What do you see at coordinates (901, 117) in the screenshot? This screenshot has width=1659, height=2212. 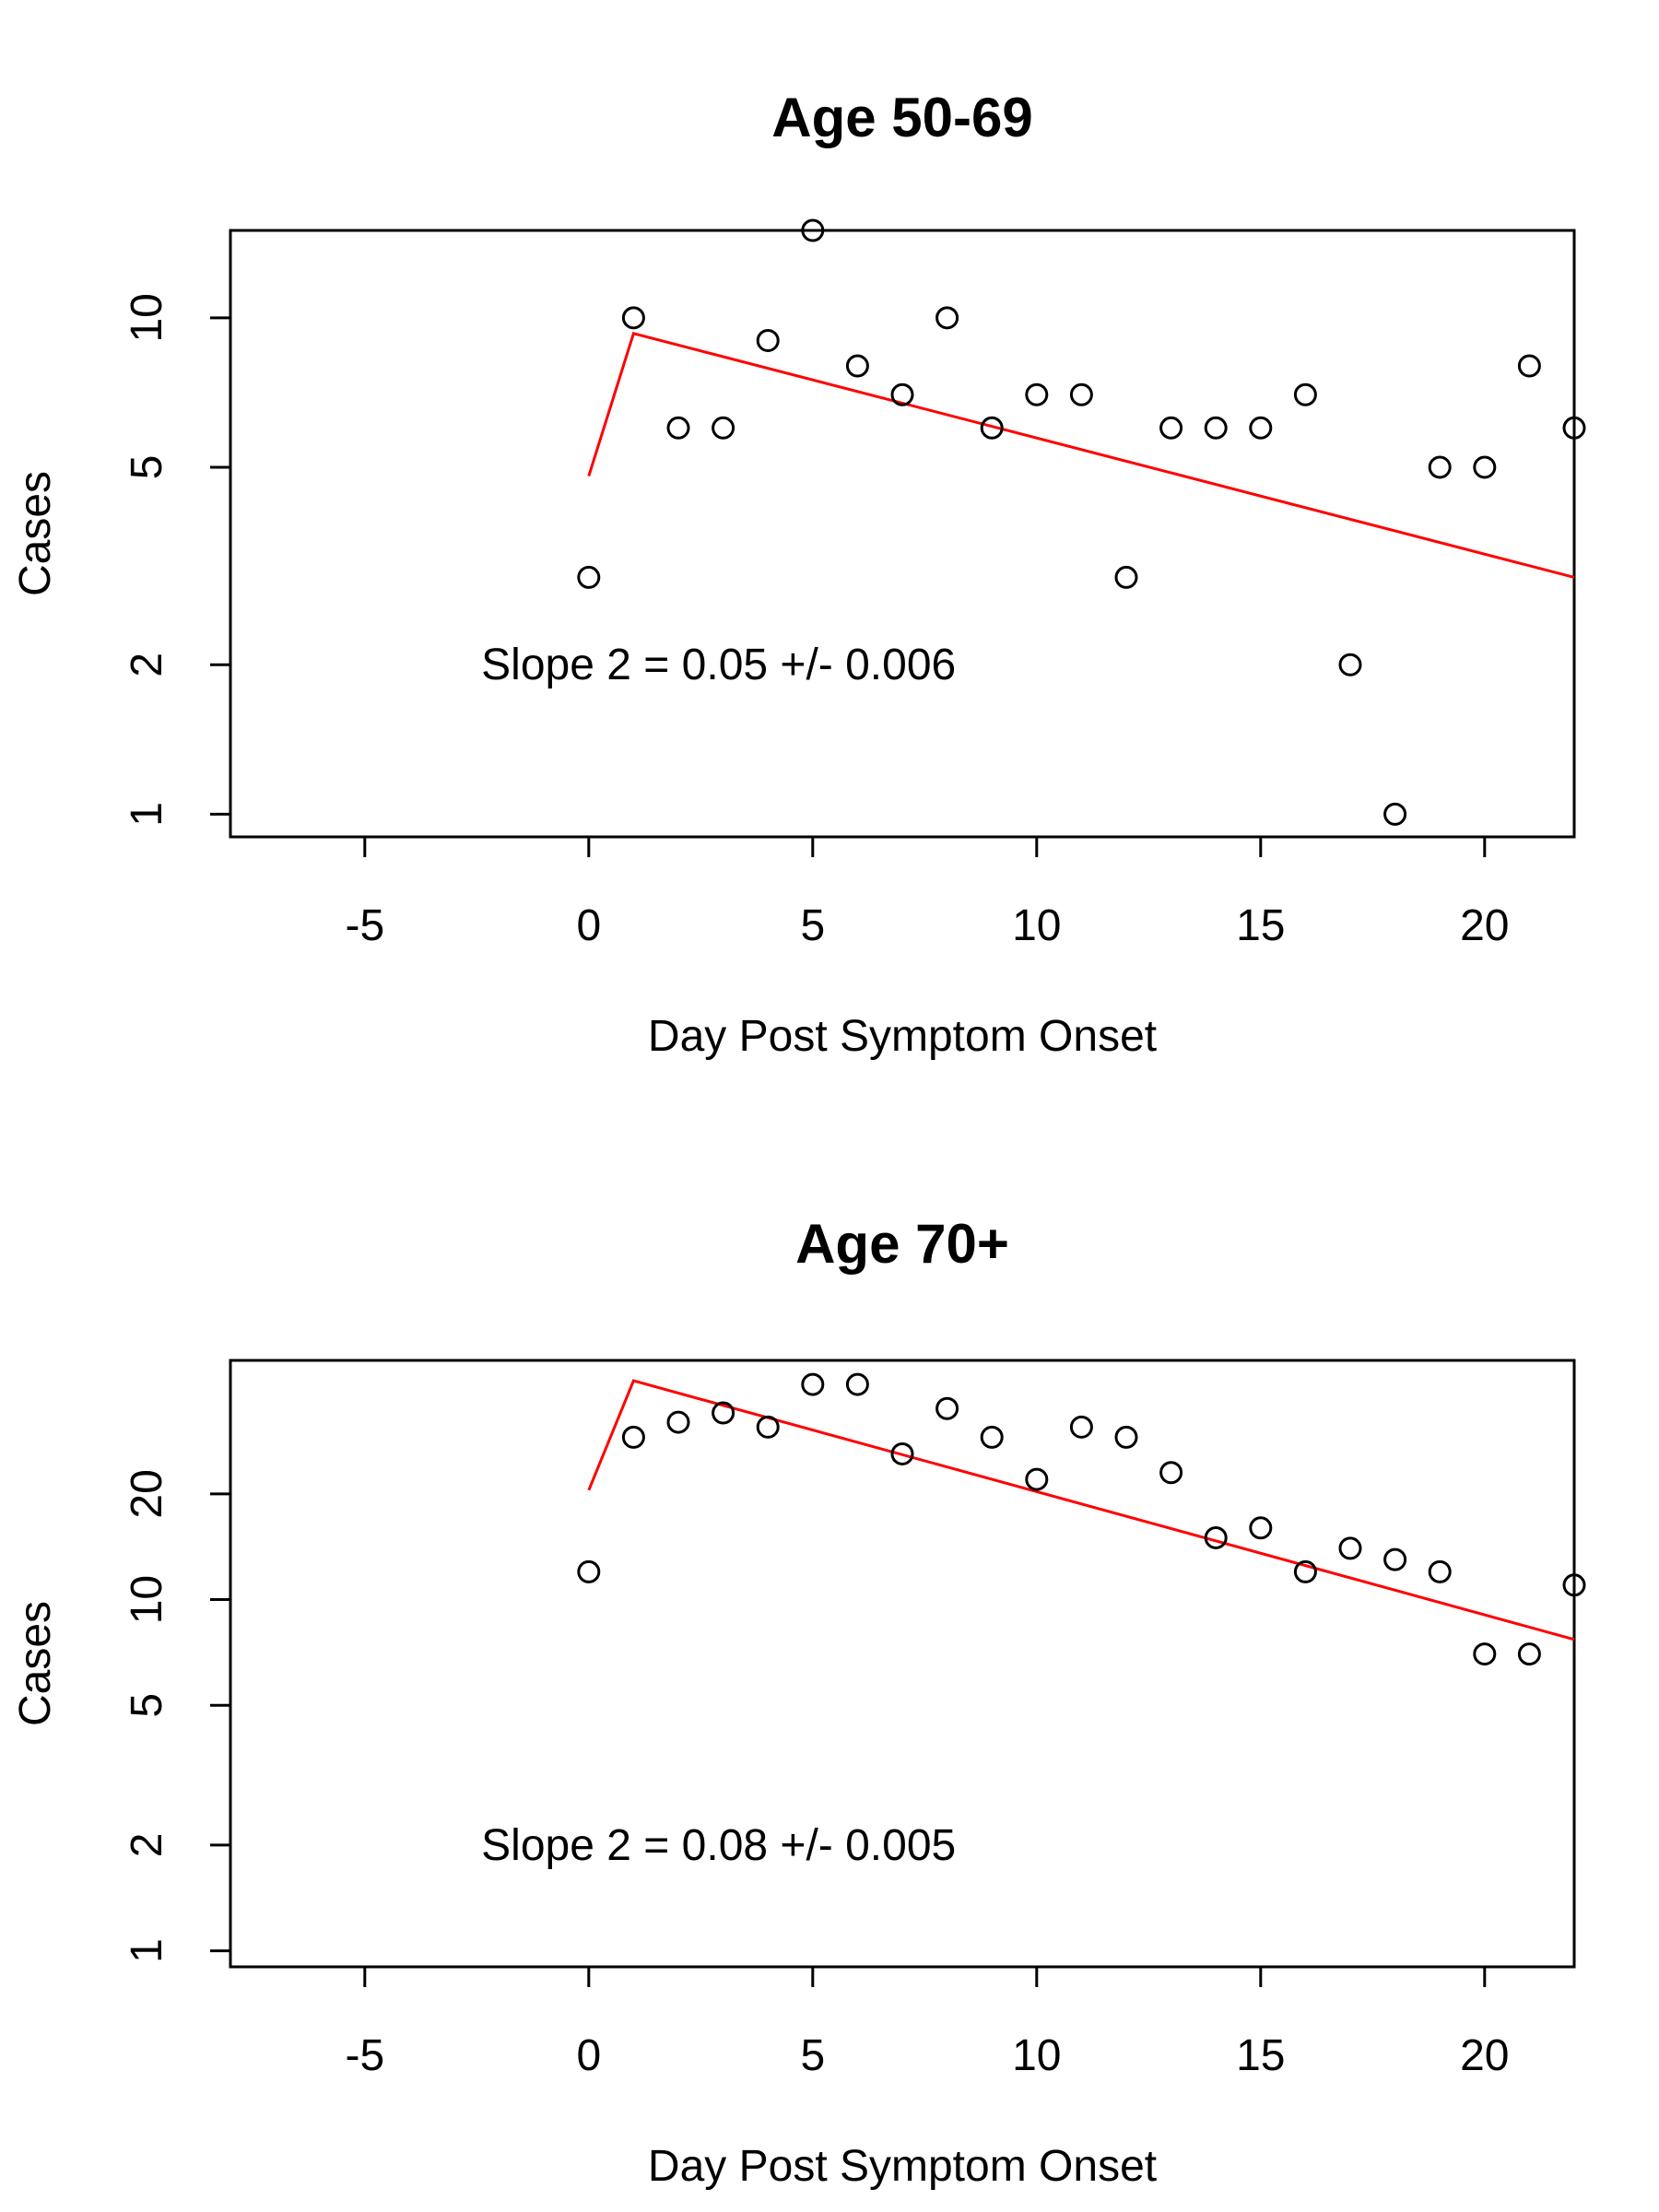 I see `chart-title: Age 50-69` at bounding box center [901, 117].